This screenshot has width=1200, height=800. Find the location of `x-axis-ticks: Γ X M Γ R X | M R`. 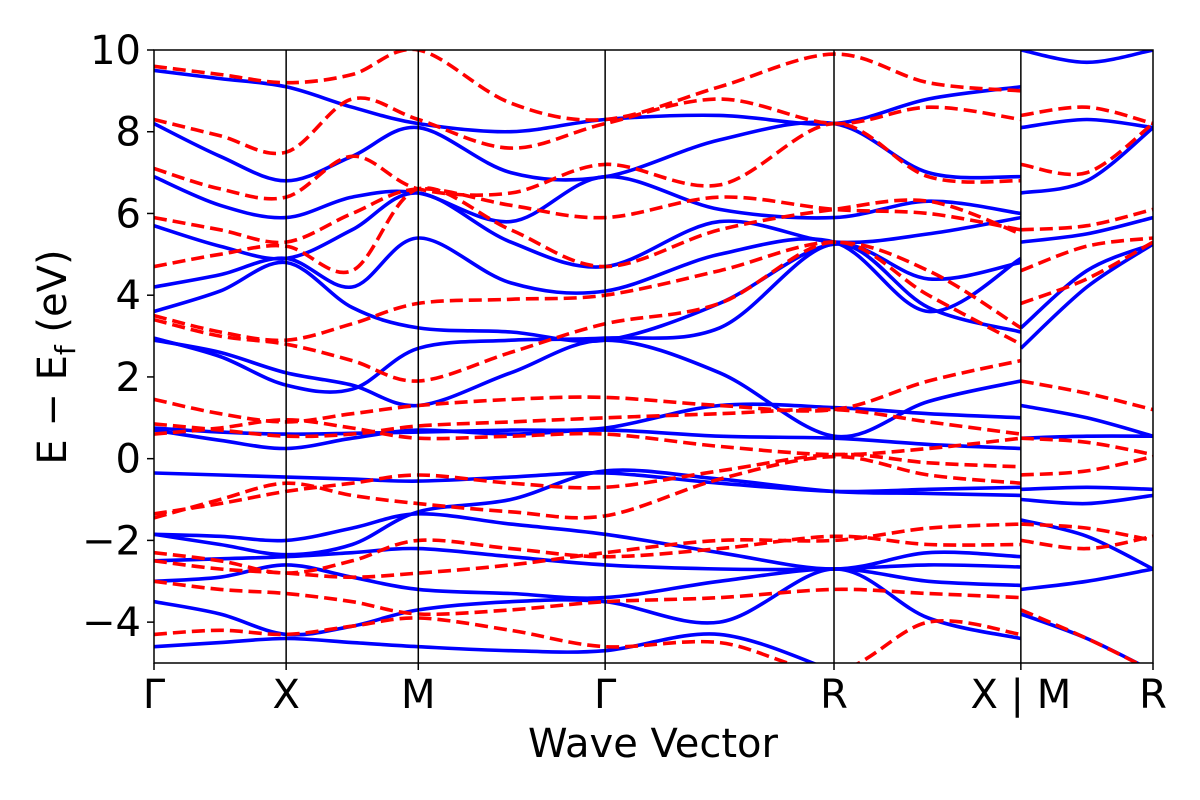

x-axis-ticks: Γ X M Γ R X | M R is located at coordinates (655, 690).